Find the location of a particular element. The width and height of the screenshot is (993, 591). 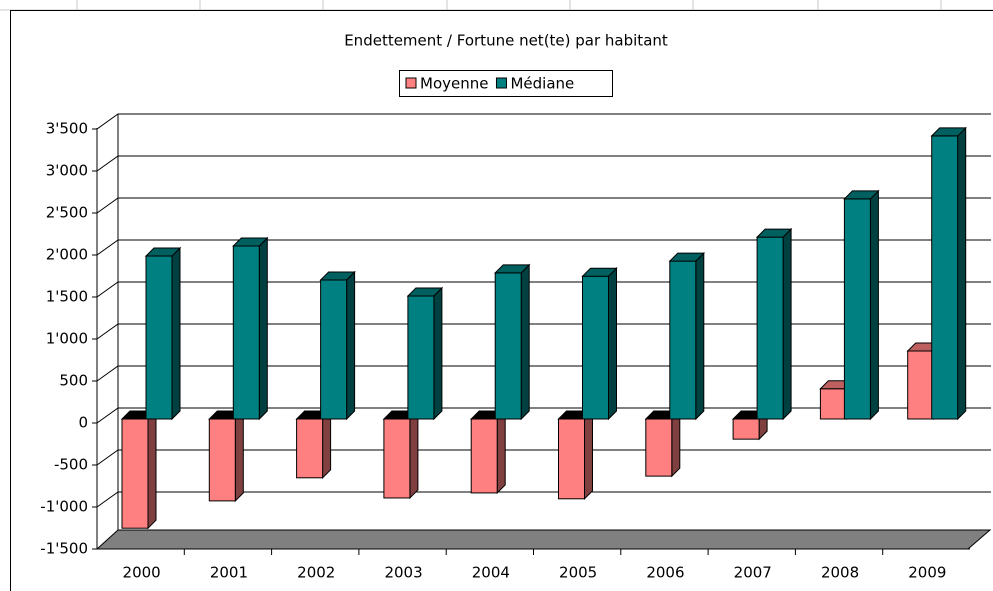

x-tick-label: 2002 is located at coordinates (316, 573).